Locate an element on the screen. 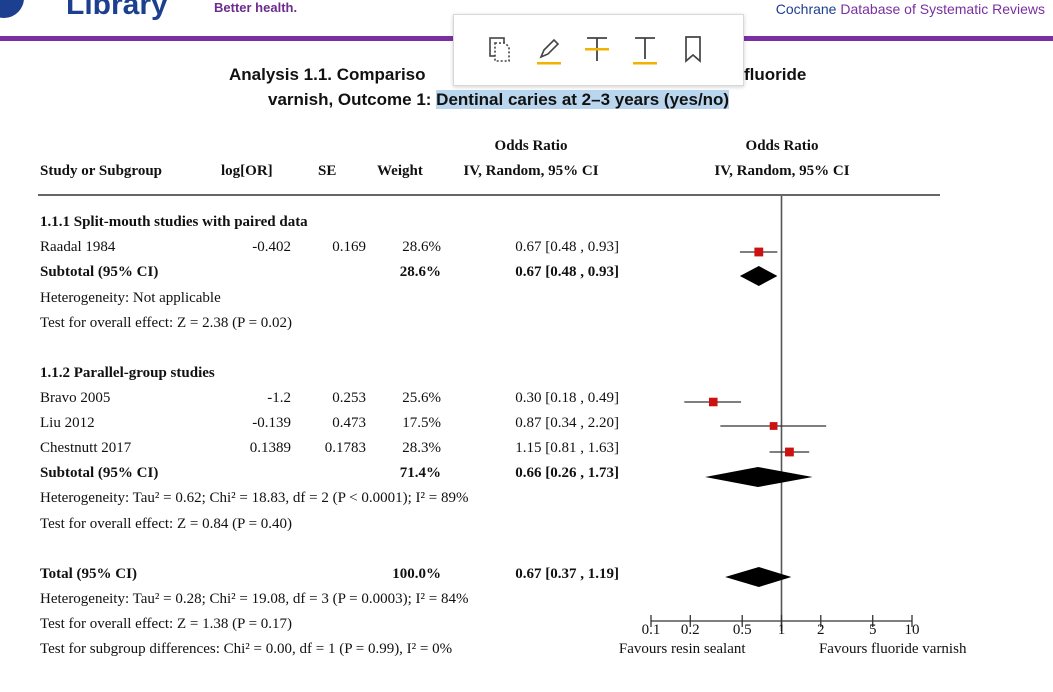  total-weight: 100.0% is located at coordinates (416, 574).